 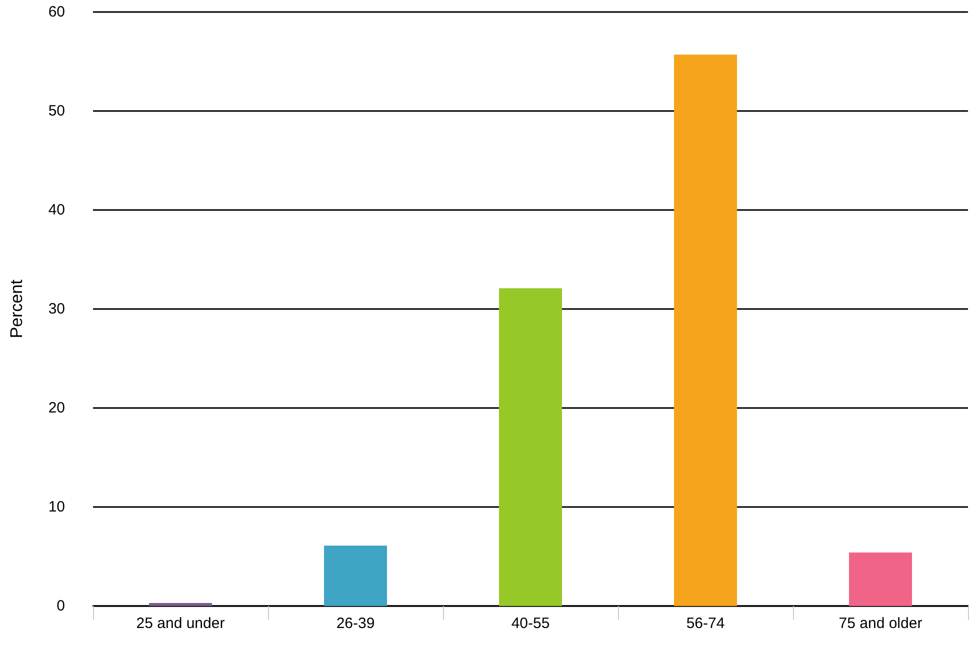 I want to click on x-tick-label: 56-74, so click(x=705, y=623).